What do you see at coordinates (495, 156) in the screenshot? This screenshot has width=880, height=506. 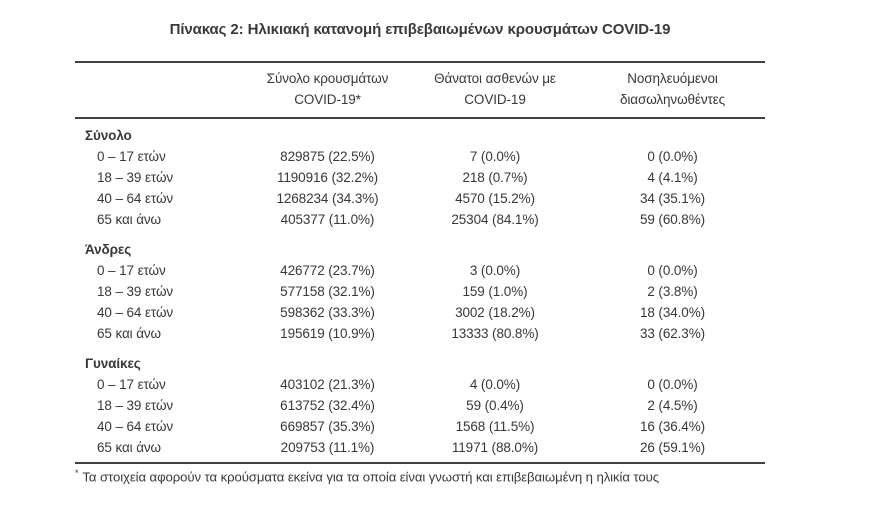 I see `deaths-cell: 7 (0.0%)` at bounding box center [495, 156].